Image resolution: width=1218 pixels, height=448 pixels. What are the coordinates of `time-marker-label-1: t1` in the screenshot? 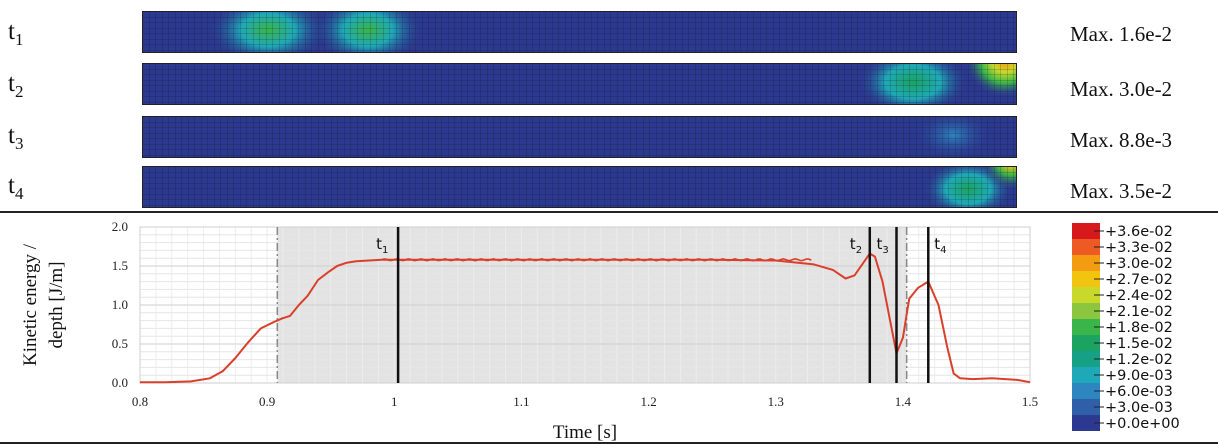 It's located at (382, 245).